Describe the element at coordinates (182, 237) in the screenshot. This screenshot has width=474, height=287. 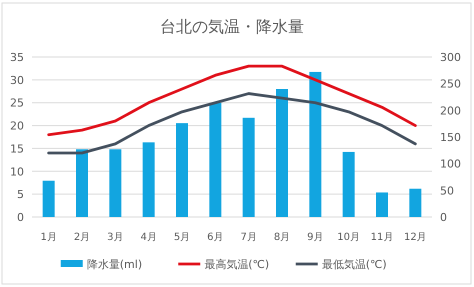
I see `x-tick-label: 5月` at that location.